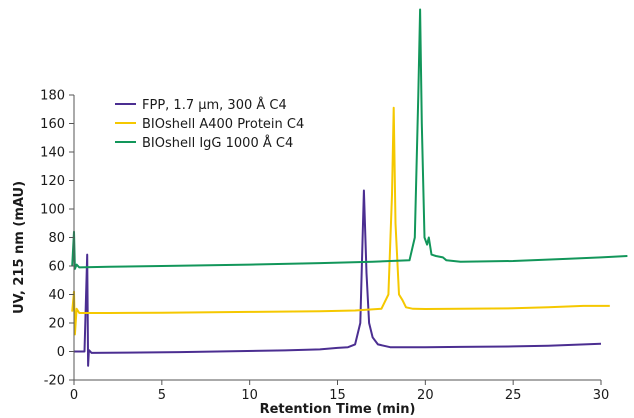  What do you see at coordinates (56, 295) in the screenshot?
I see `y-tick-label: 40` at bounding box center [56, 295].